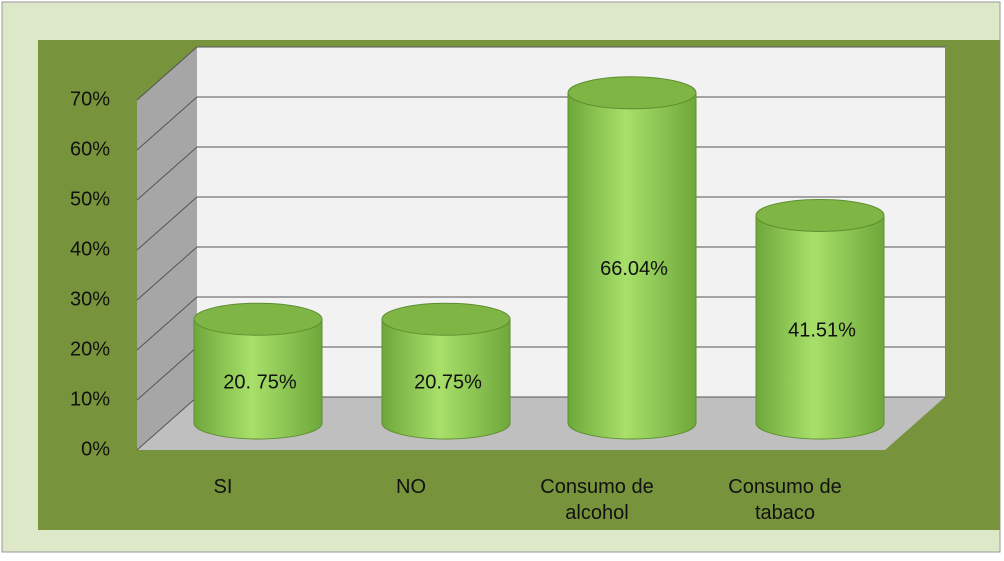 This screenshot has height=561, width=1004. I want to click on floor, so click(541, 423).